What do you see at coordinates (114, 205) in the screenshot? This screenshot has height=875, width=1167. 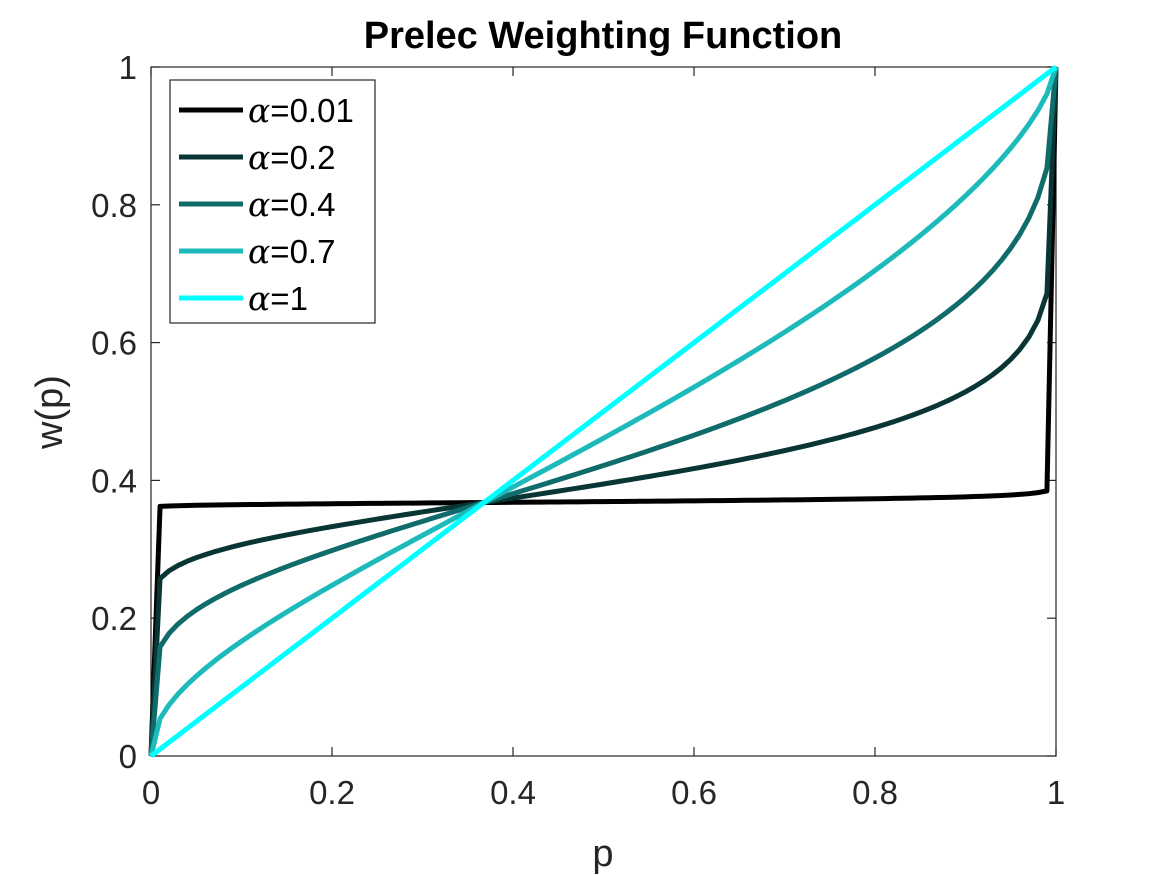 I see `y-tick-label: 0.8` at bounding box center [114, 205].